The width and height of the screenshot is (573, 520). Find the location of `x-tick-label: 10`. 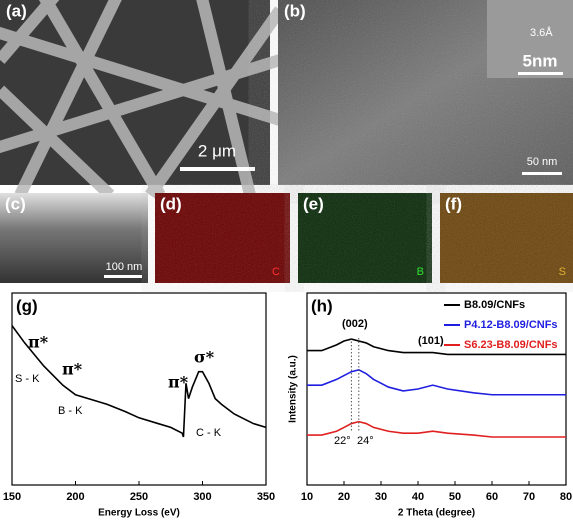

x-tick-label: 10 is located at coordinates (307, 497).